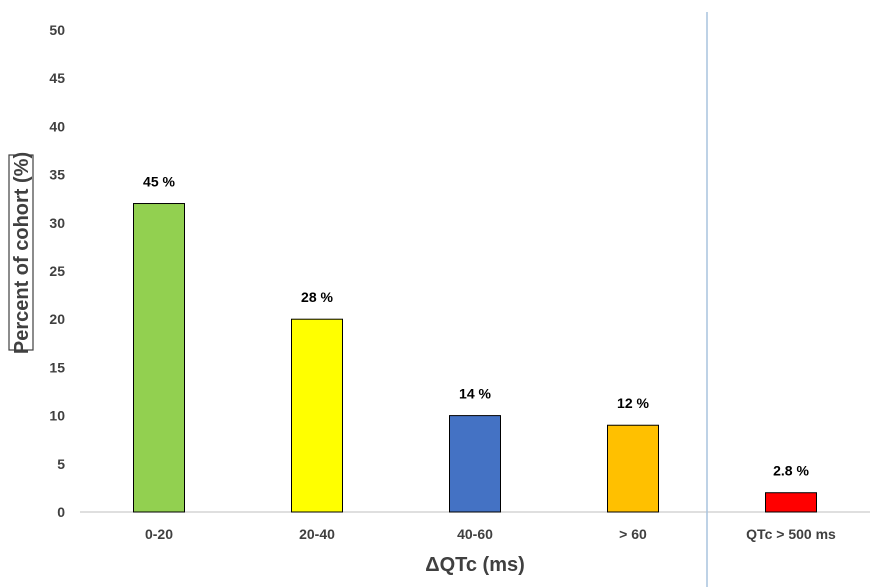 Image resolution: width=870 pixels, height=587 pixels. Describe the element at coordinates (57, 30) in the screenshot. I see `y-tick-label: 50` at that location.